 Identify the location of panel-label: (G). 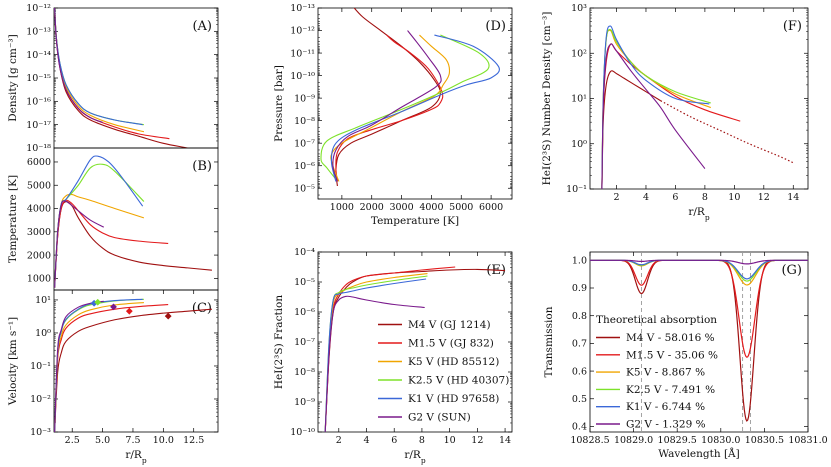
(791, 270).